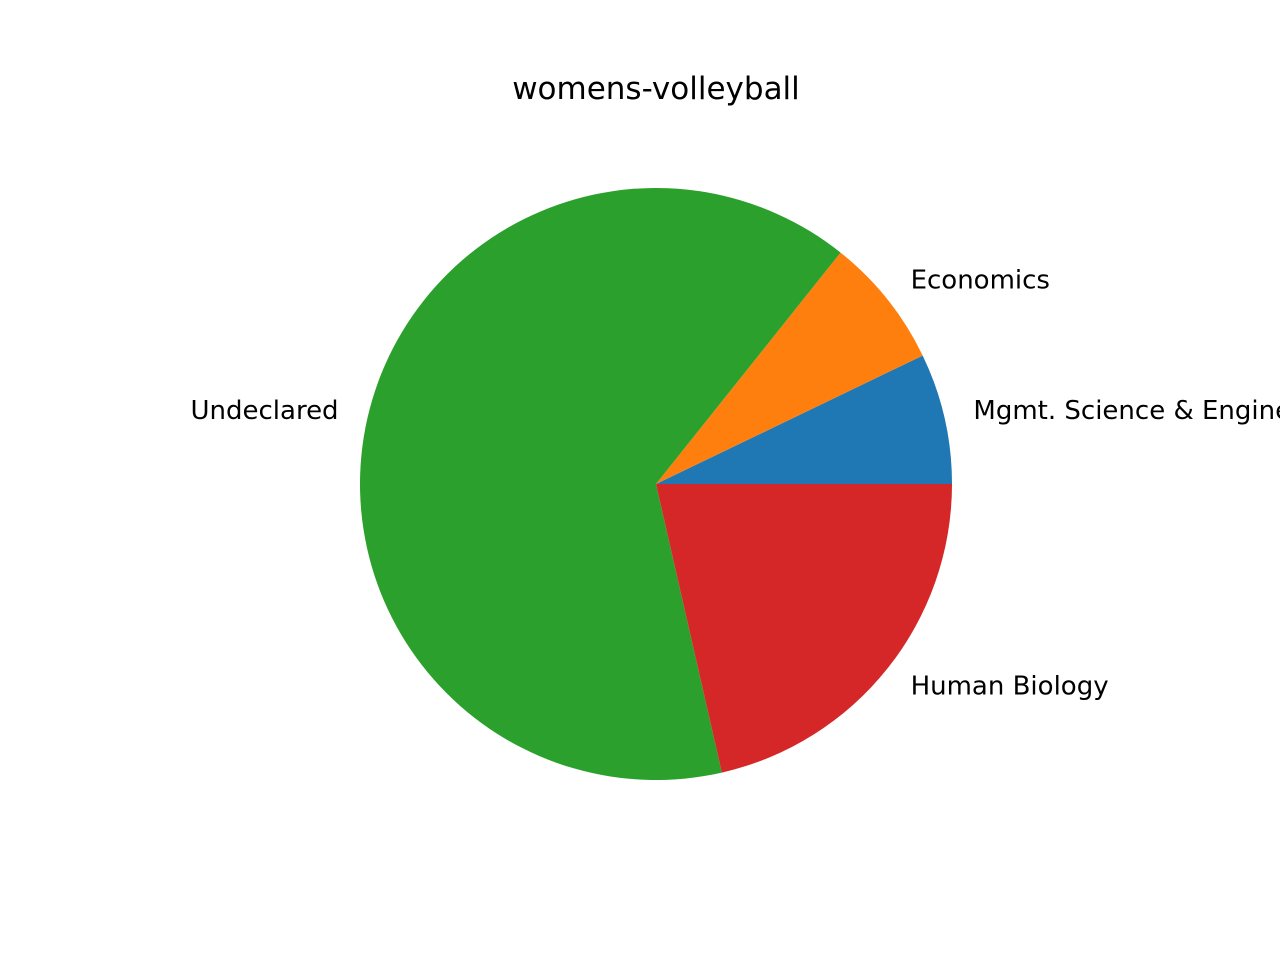 The height and width of the screenshot is (965, 1280). I want to click on pie-label-human-biology: Human Biology, so click(1010, 687).